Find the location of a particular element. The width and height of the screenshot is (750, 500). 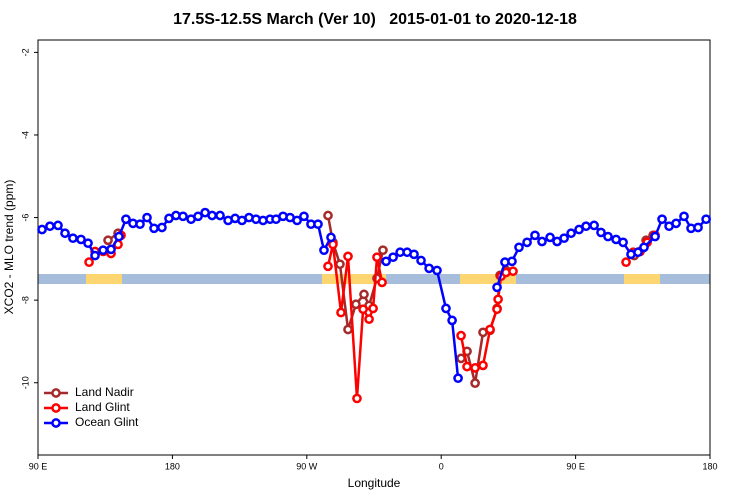

y-tick-label: -10 is located at coordinates (25, 382).